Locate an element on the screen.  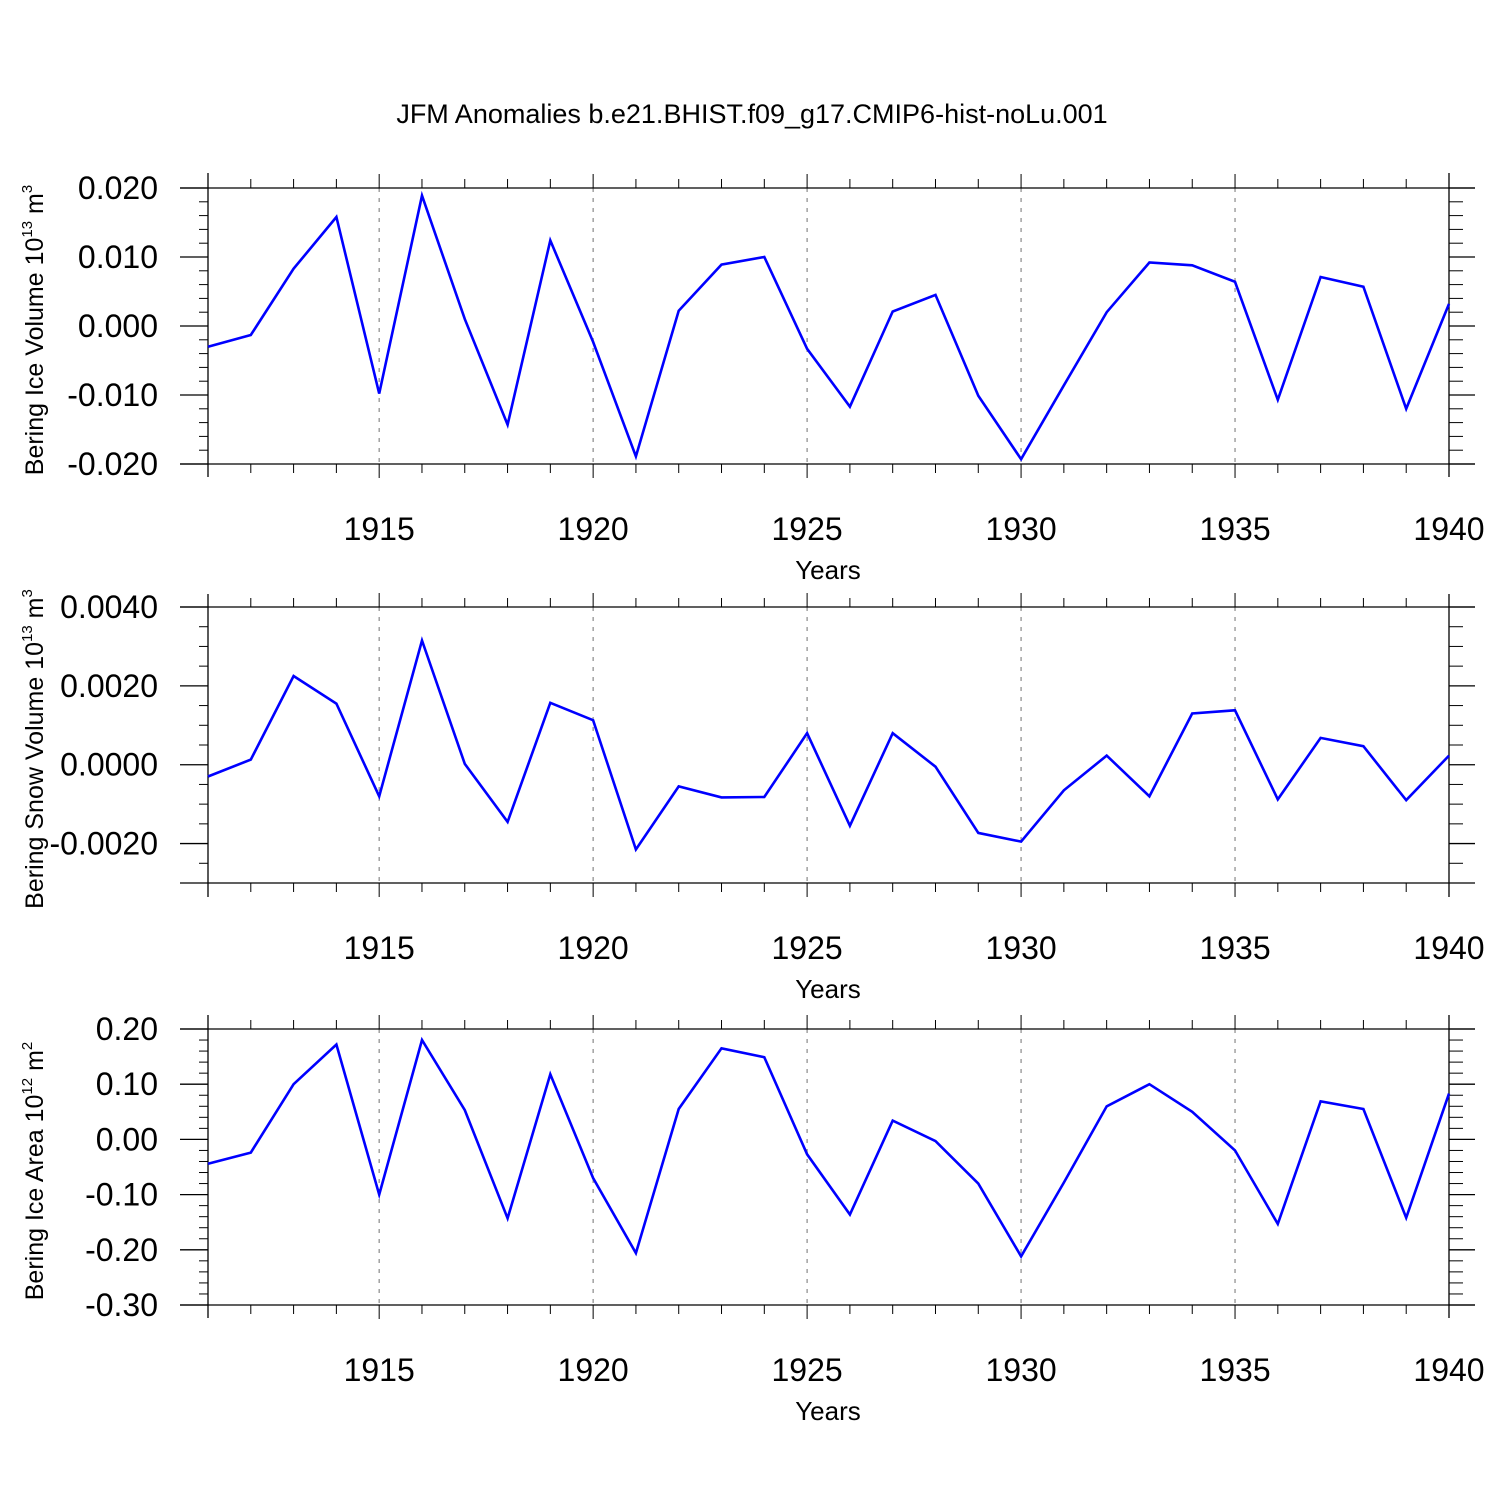
y-tick-label: -0.010 is located at coordinates (112, 395).